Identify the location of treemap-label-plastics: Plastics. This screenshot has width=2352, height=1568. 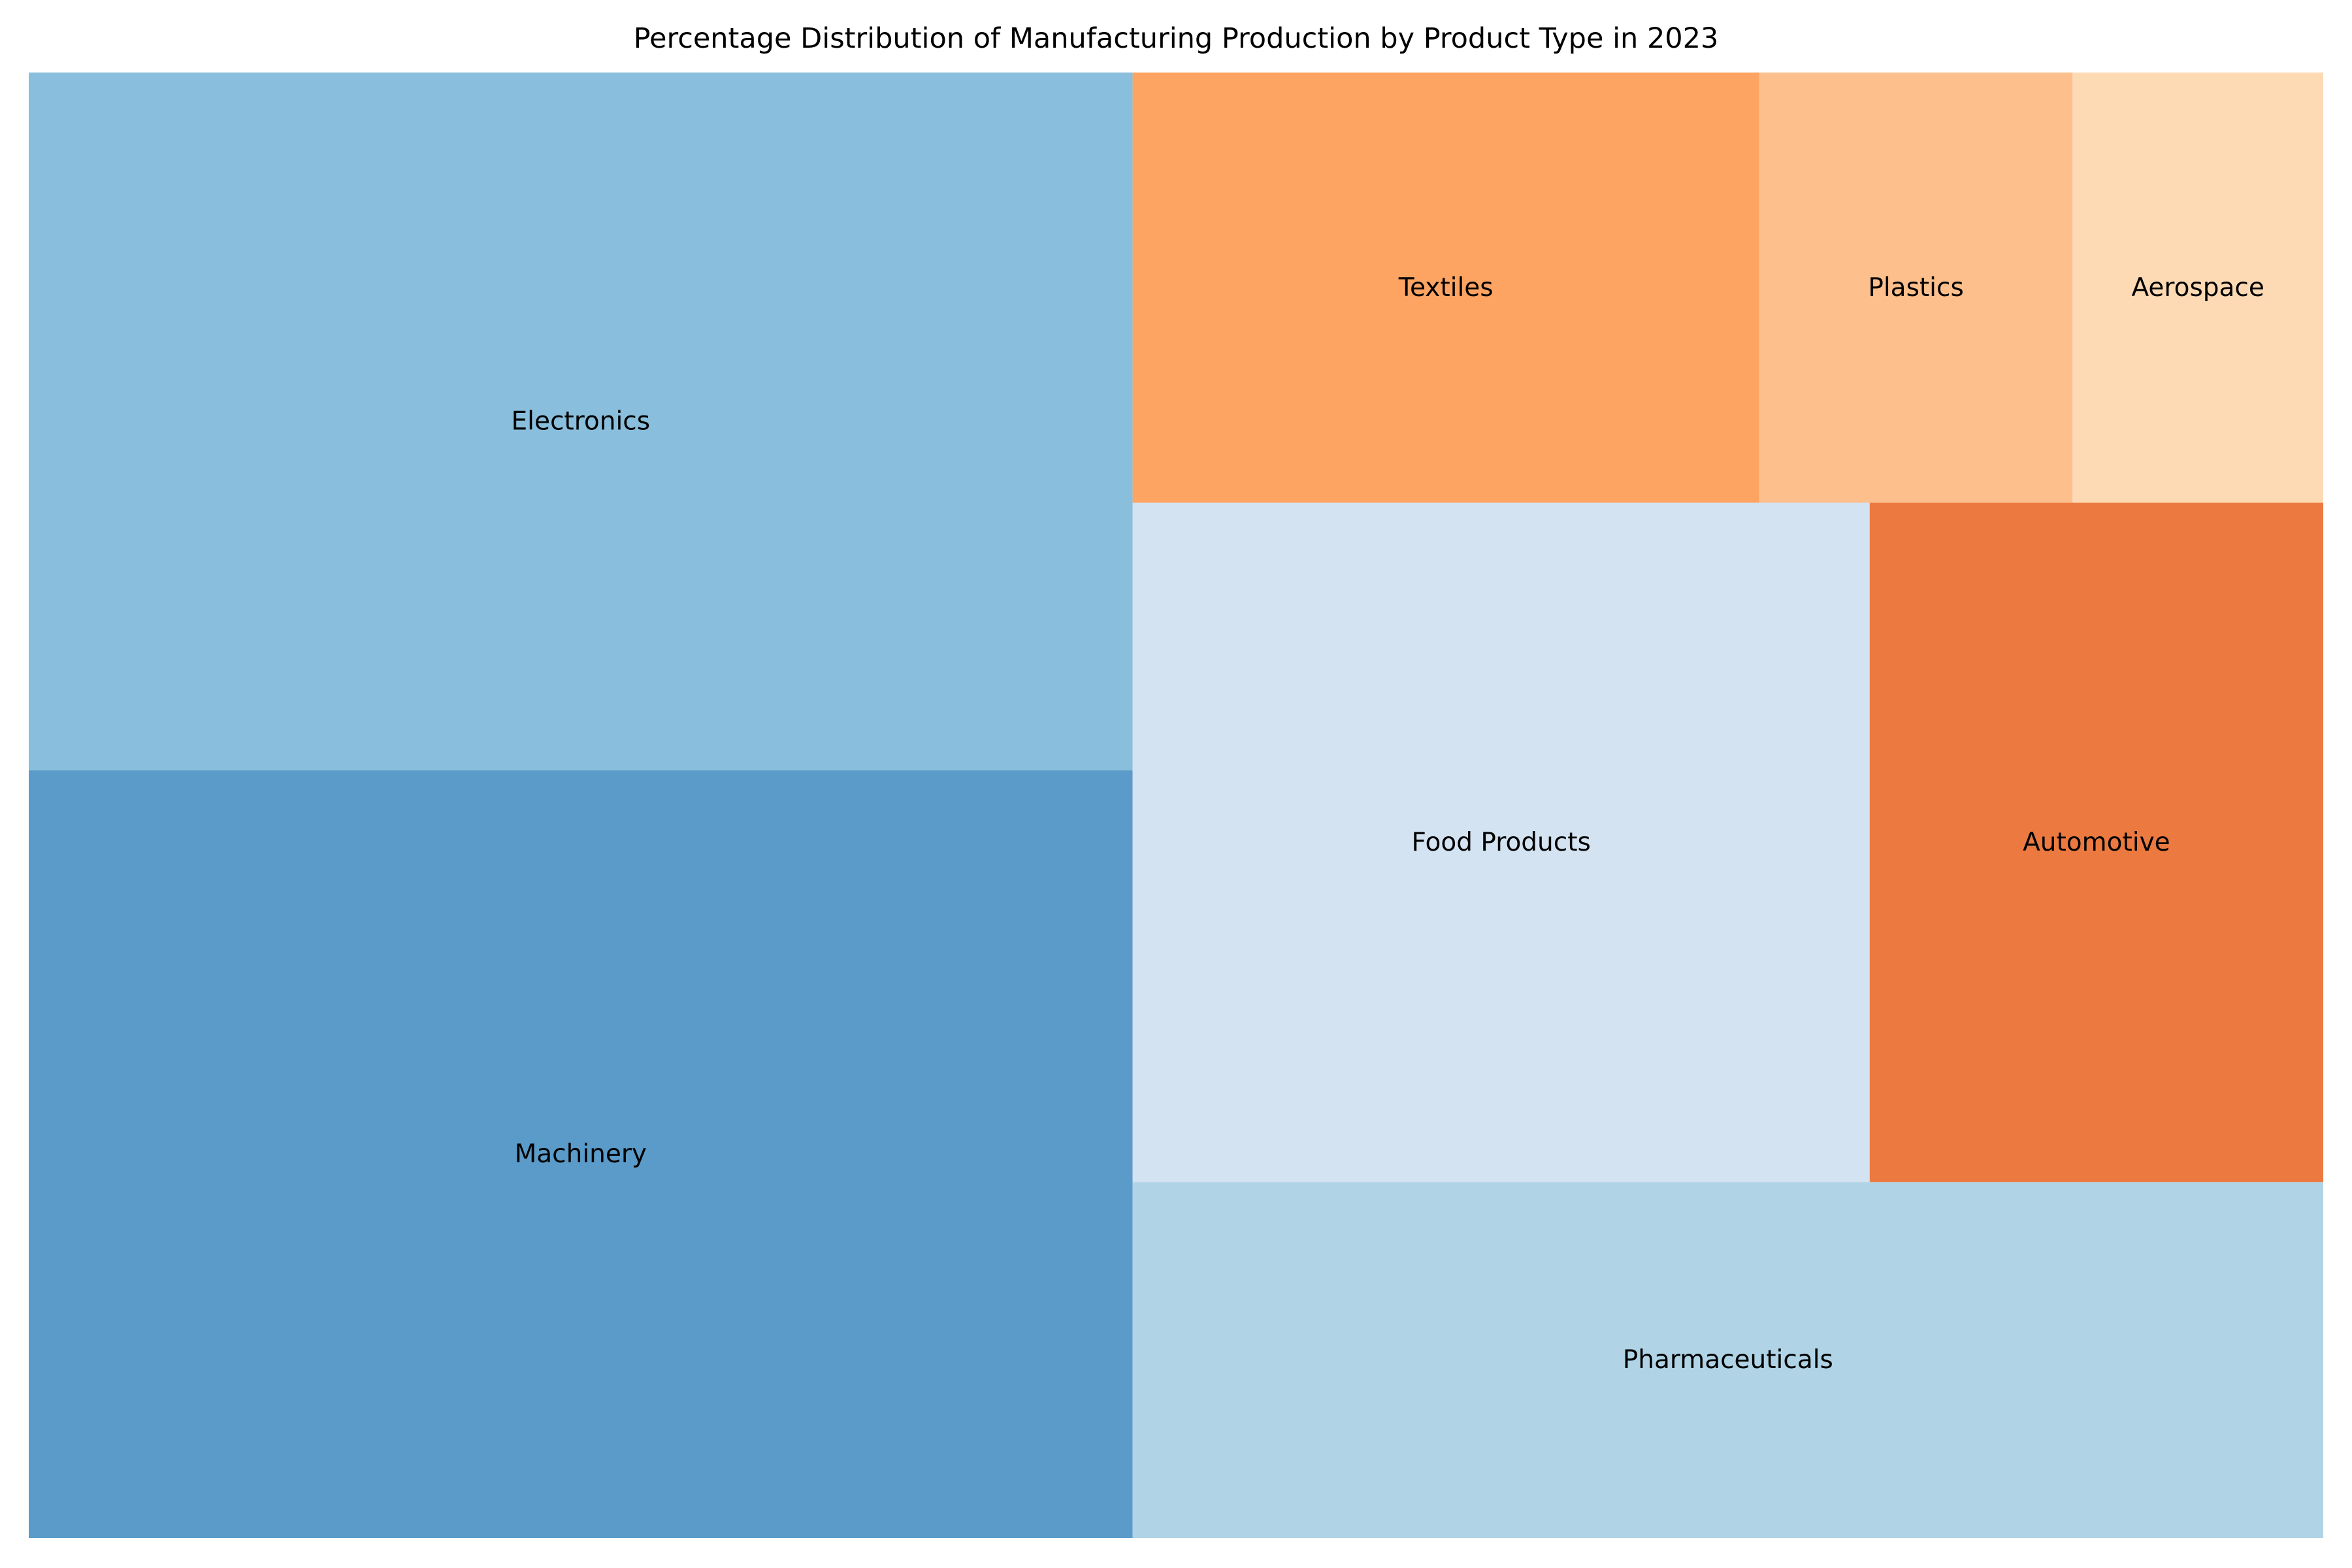
(1915, 287).